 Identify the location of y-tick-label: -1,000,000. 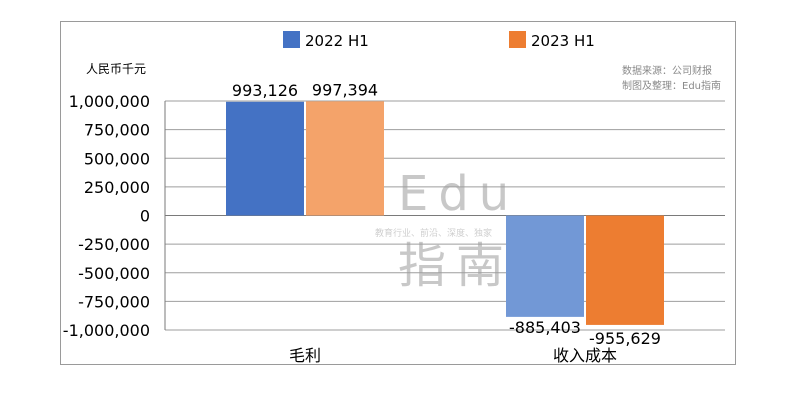
(106, 330).